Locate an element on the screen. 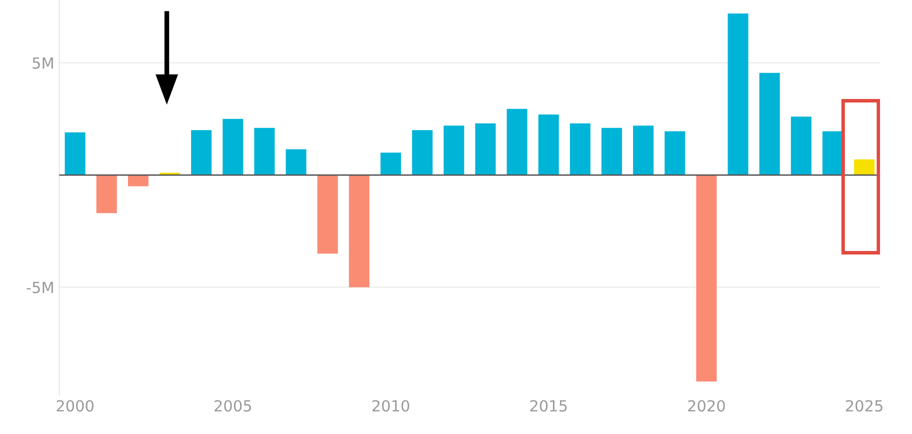  x-tick-label: 2005 is located at coordinates (233, 406).